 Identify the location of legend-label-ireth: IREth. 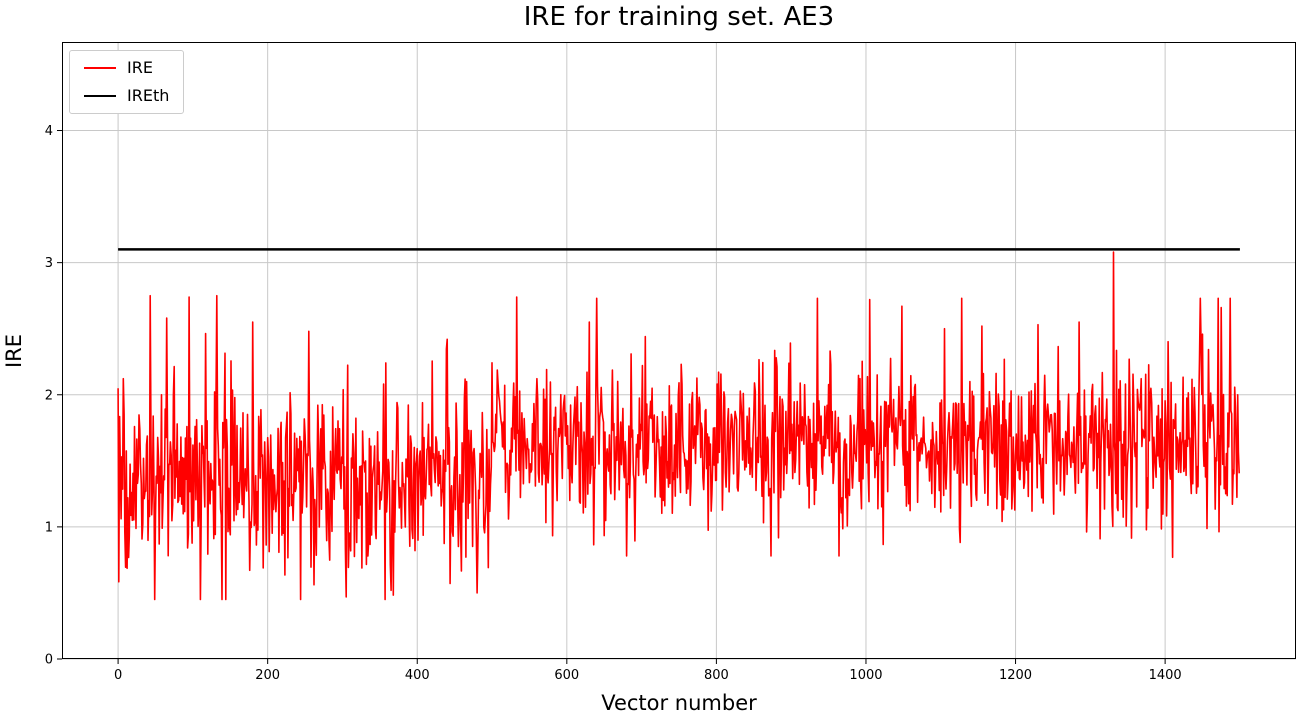
(148, 95).